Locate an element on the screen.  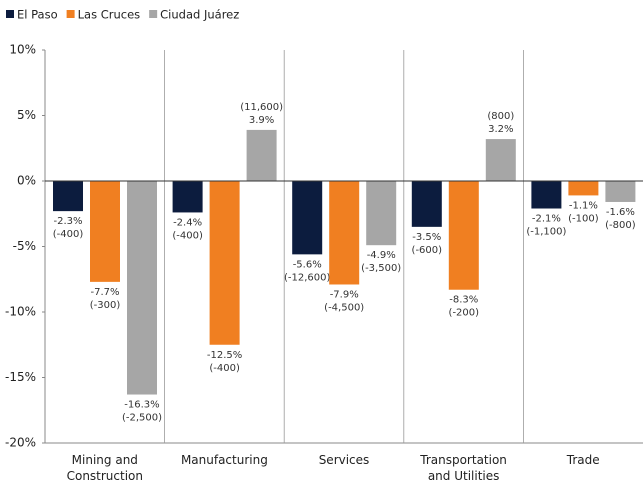
y-tick-label: 5% is located at coordinates (26, 115).